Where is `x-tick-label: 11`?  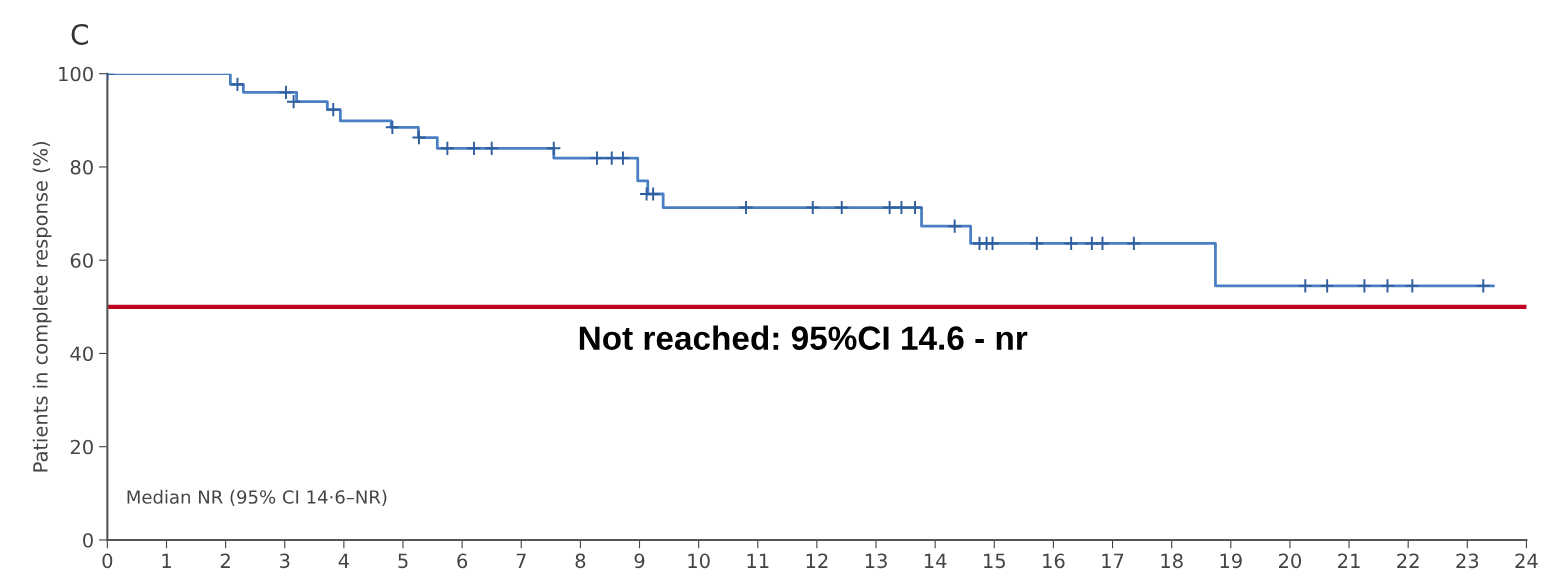 x-tick-label: 11 is located at coordinates (758, 560).